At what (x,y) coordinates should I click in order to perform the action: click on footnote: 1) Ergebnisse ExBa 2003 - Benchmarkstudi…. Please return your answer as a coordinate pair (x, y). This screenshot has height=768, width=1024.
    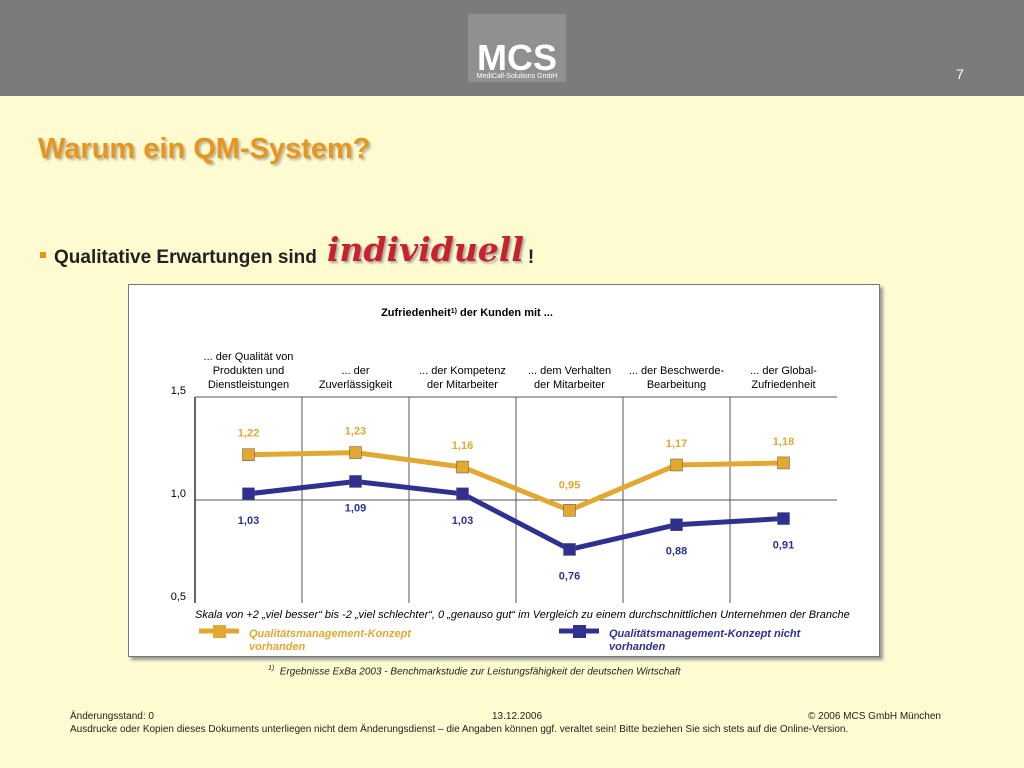
    Looking at the image, I should click on (474, 671).